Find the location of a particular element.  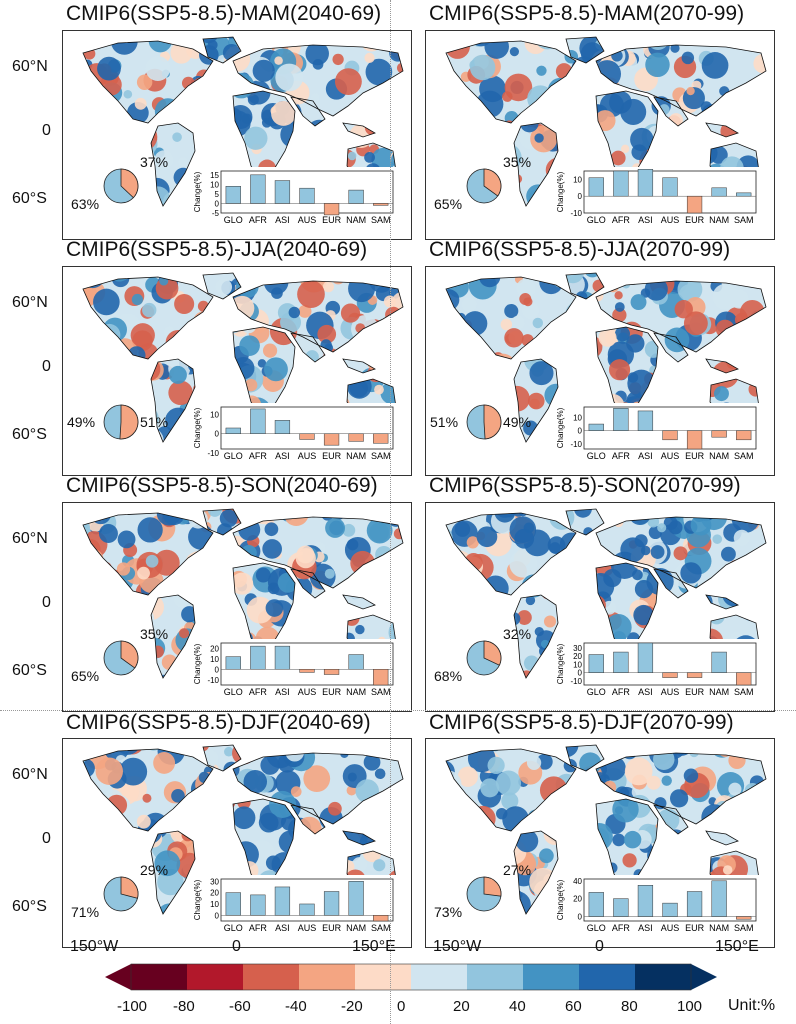

pie-positive-label: 29% is located at coordinates (154, 870).